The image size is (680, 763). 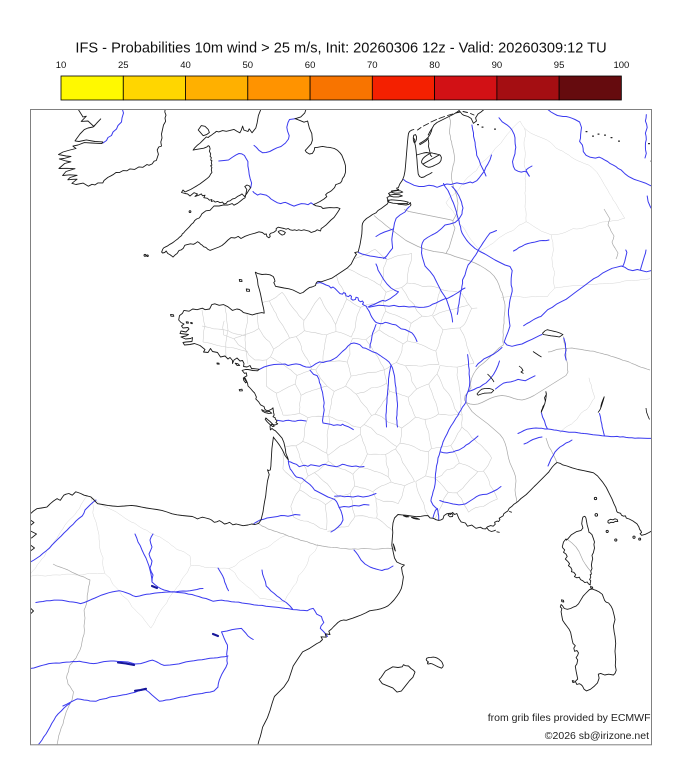 I want to click on svg-text:from grib files provided by EC: from grib files provided by ECMWF, so click(x=569, y=718).